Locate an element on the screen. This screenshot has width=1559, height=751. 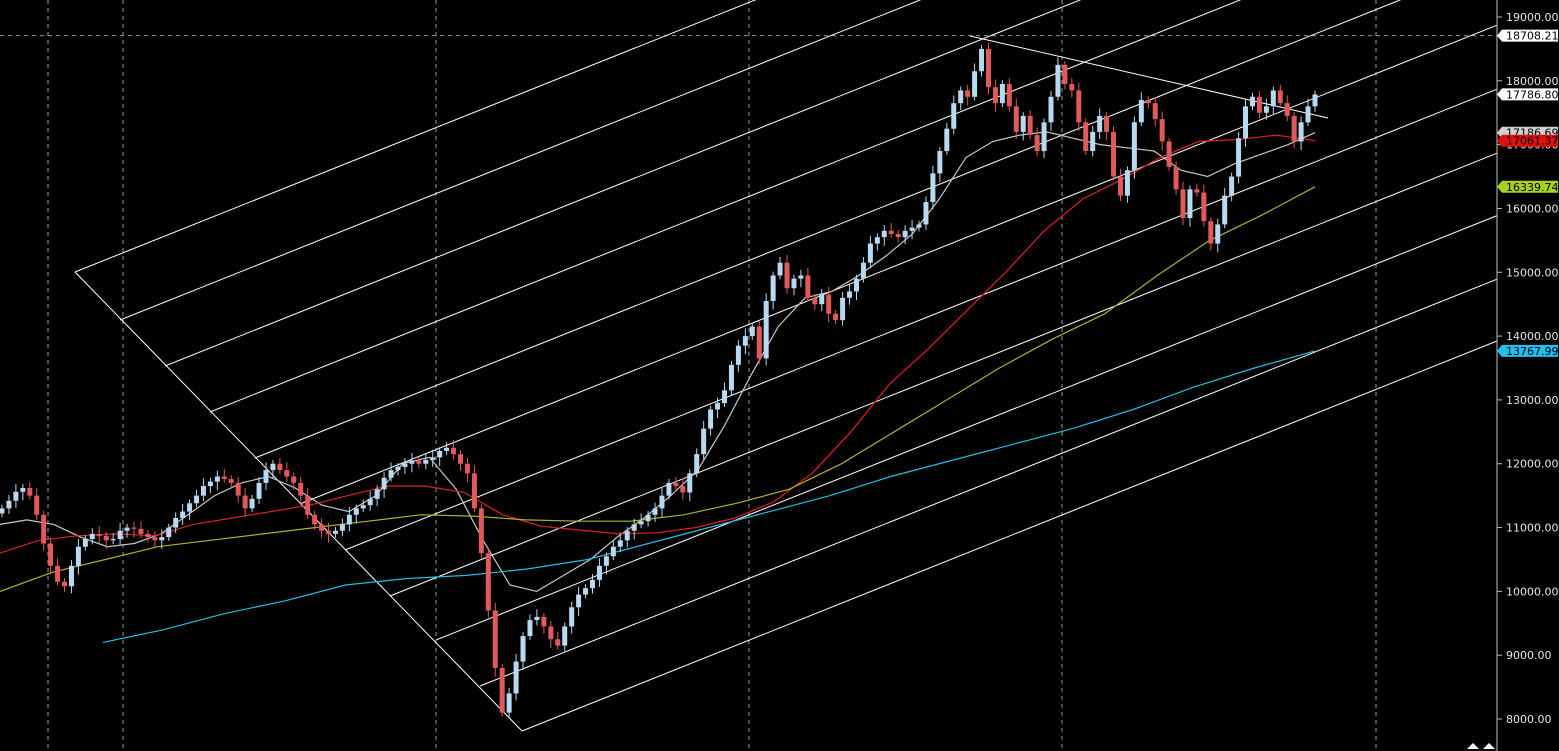
scale-arrows-icon is located at coordinates (1481, 746).